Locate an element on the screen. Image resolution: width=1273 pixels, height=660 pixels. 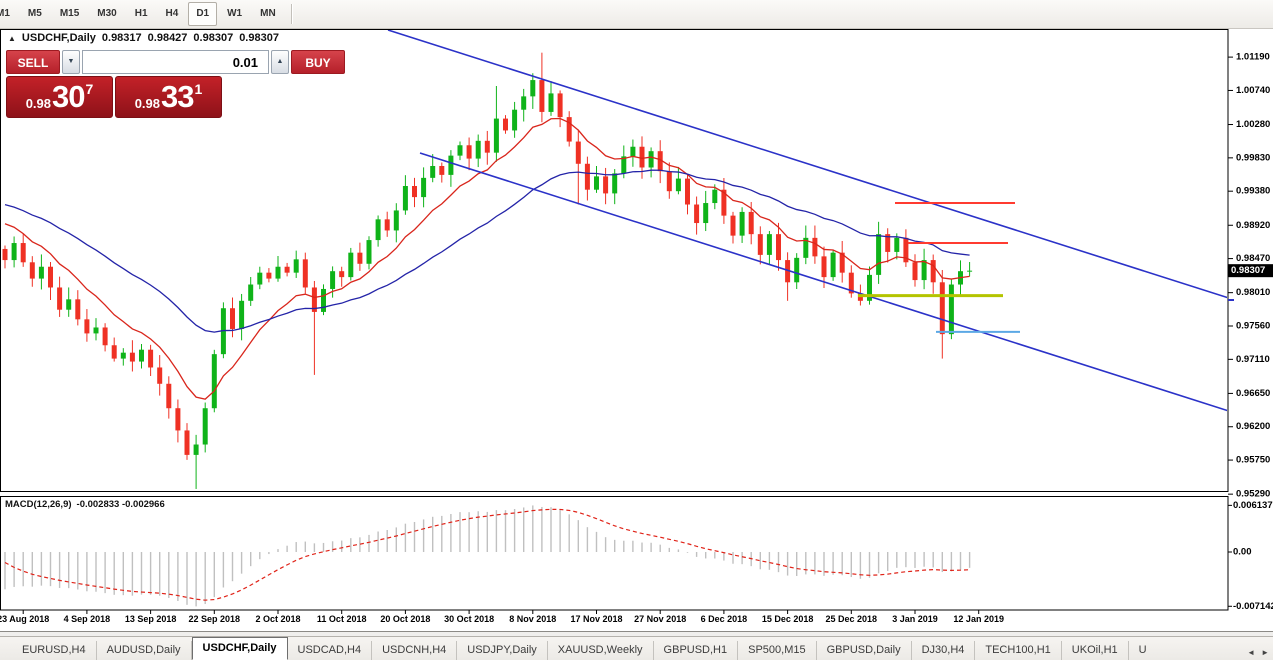
date-axis-label: 11 Oct 2018 is located at coordinates (342, 619).